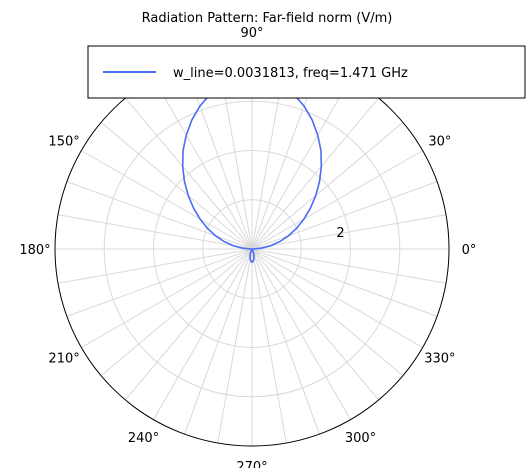  Describe the element at coordinates (251, 464) in the screenshot. I see `angle-tick-label: 270°` at that location.